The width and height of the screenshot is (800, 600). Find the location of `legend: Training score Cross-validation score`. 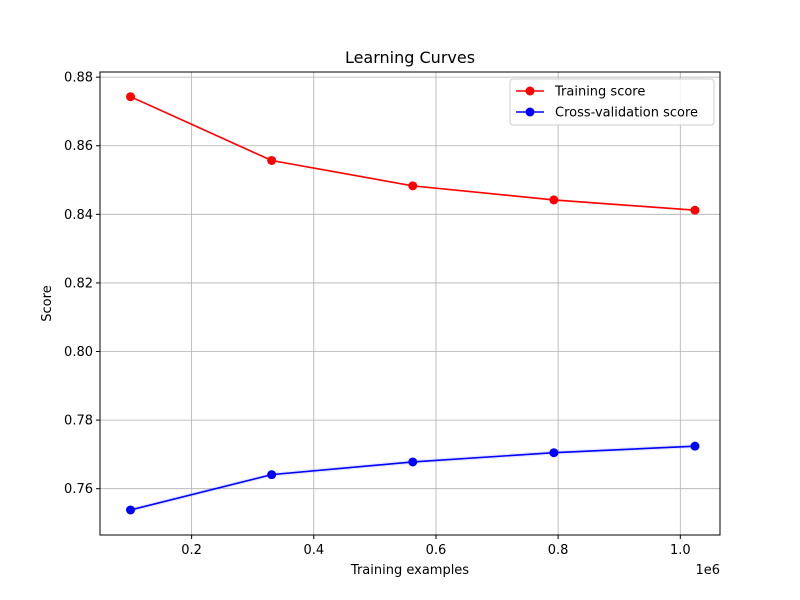

legend: Training score Cross-validation score is located at coordinates (612, 102).